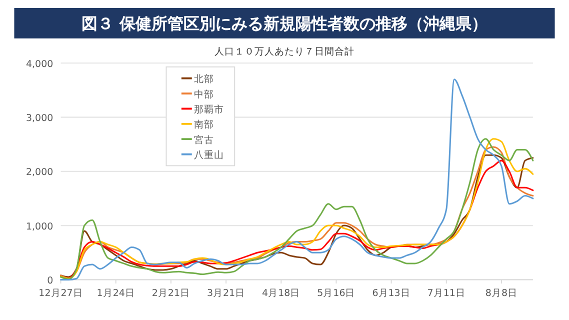  I want to click on x-tick-label: 1月24日, so click(115, 293).